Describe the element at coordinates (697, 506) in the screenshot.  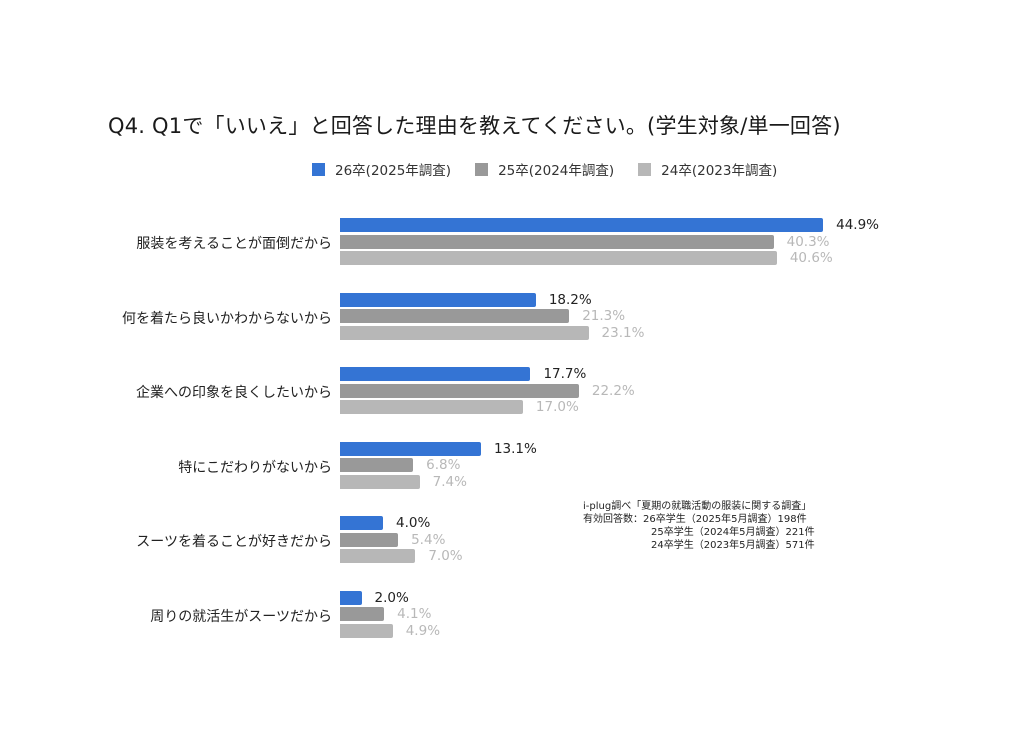
I see `source-line: i-plug調べ「夏期の就職活動の服装に関する調査」` at that location.